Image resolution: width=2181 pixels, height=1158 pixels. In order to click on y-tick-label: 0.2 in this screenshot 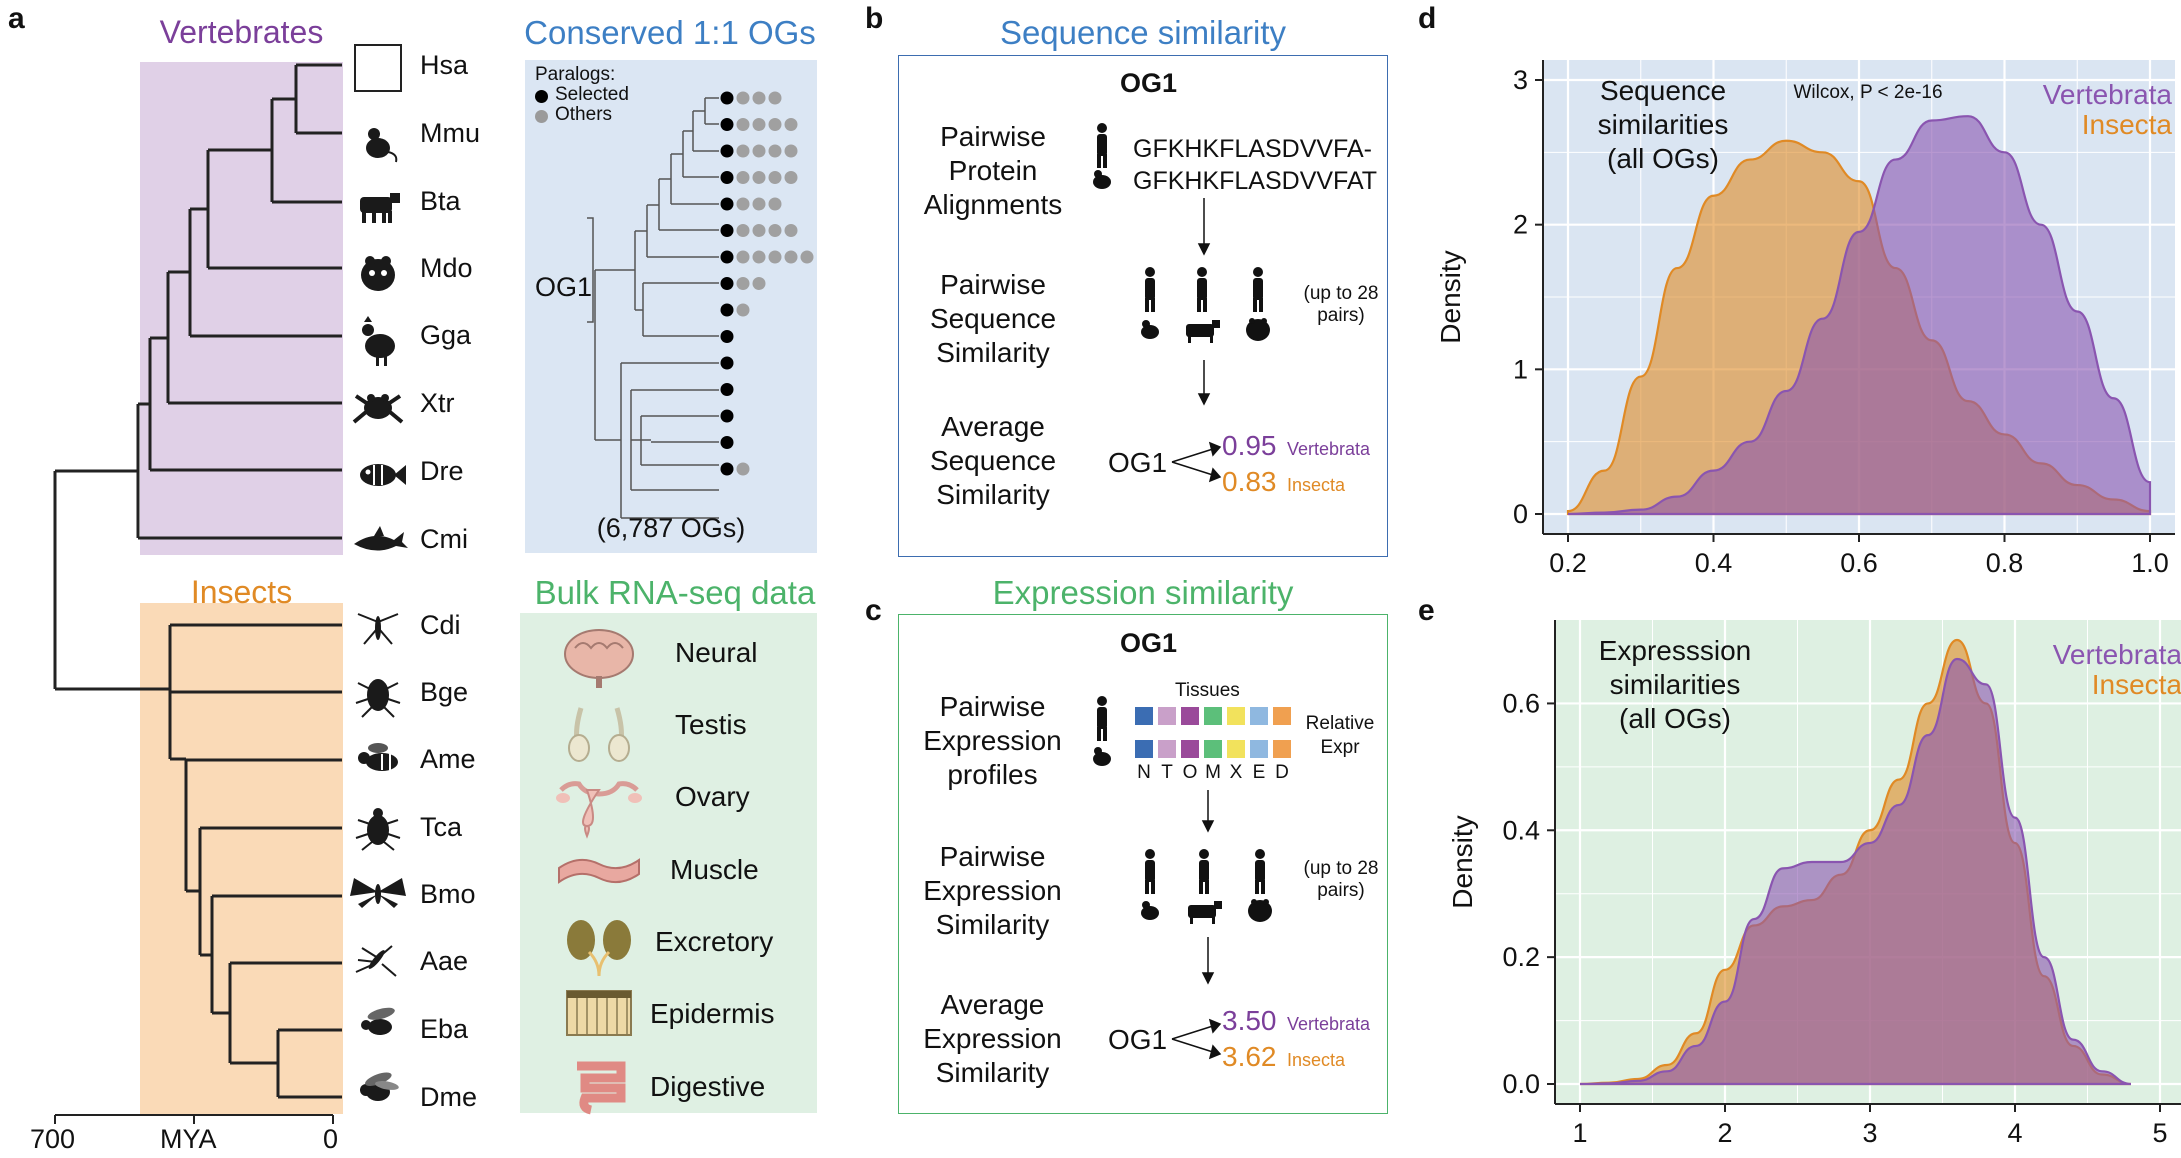, I will do `click(1521, 957)`.